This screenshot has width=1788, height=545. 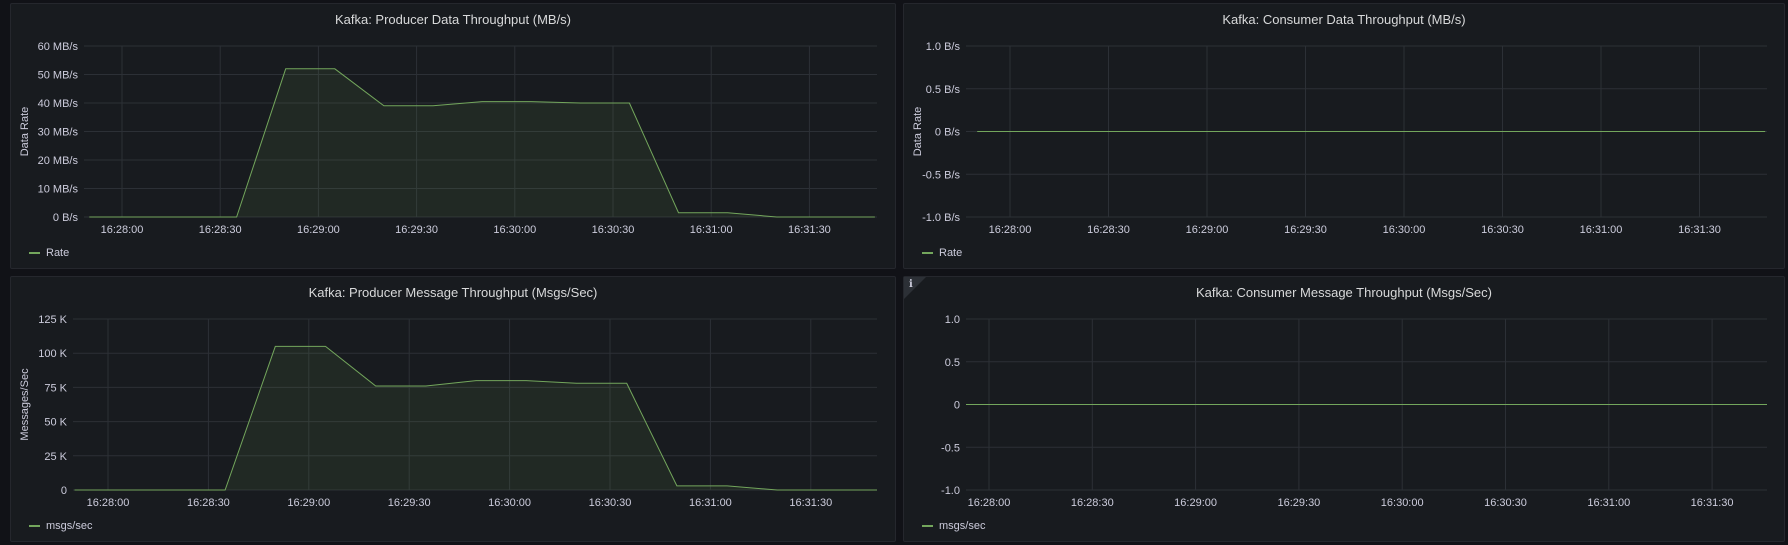 What do you see at coordinates (941, 175) in the screenshot?
I see `y-tick-label: -0.5 B/s` at bounding box center [941, 175].